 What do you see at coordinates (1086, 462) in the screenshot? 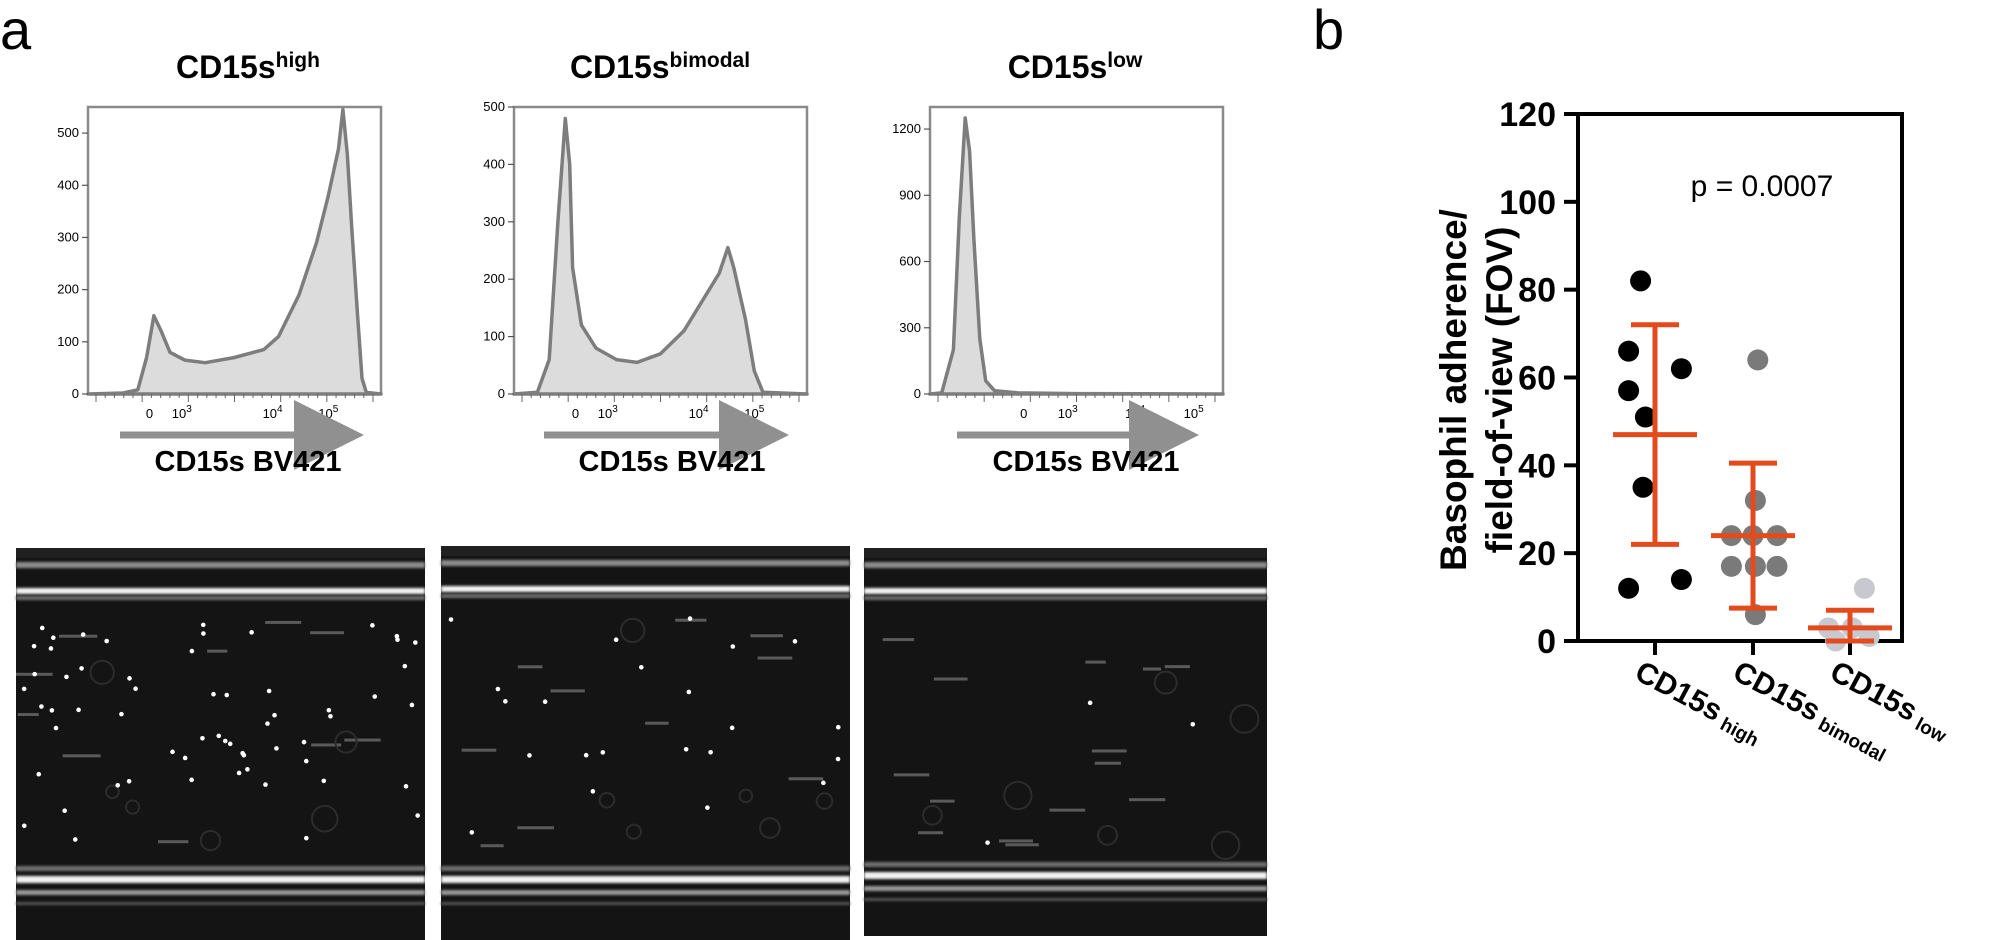
I see `histogram-low-xlabel: CD15s BV421` at bounding box center [1086, 462].